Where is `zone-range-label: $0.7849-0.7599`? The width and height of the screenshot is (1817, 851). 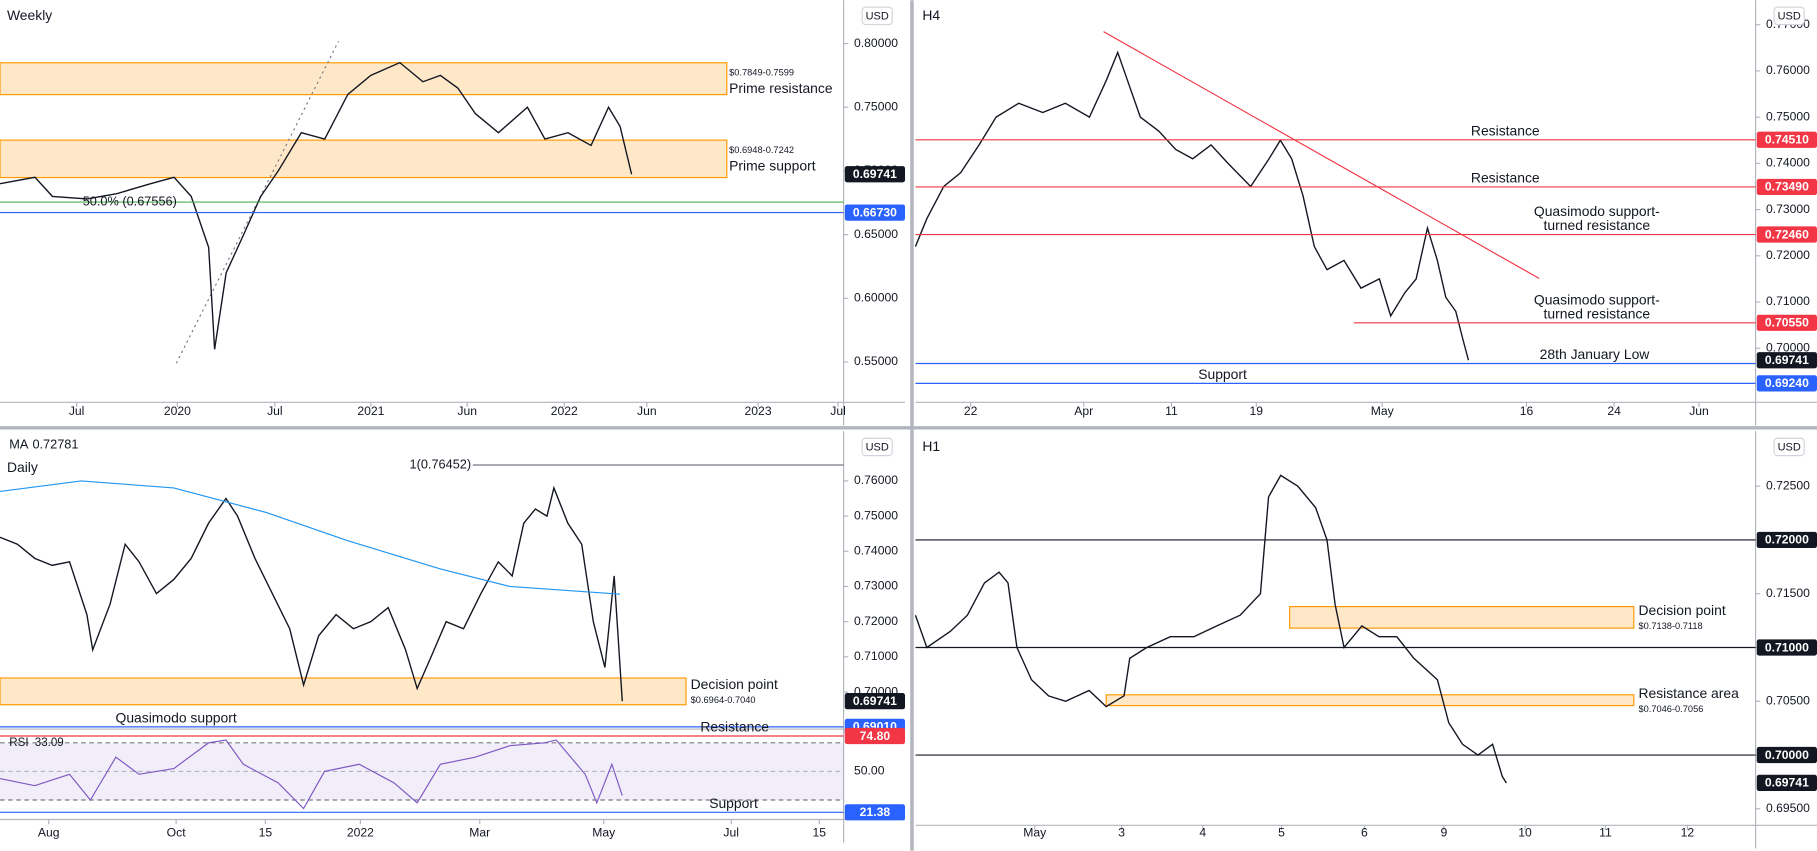 zone-range-label: $0.7849-0.7599 is located at coordinates (761, 73).